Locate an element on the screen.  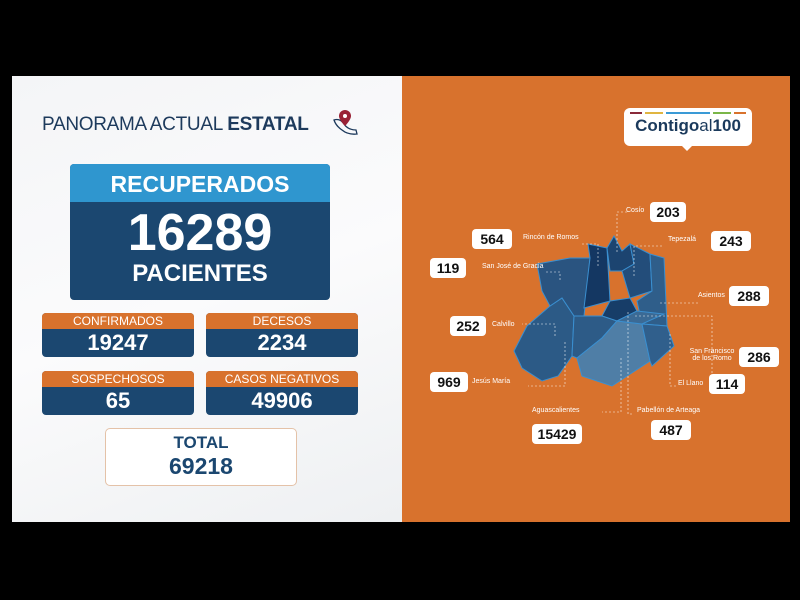
page-title: PANORAMA ACTUAL ESTATAL is located at coordinates (175, 125).